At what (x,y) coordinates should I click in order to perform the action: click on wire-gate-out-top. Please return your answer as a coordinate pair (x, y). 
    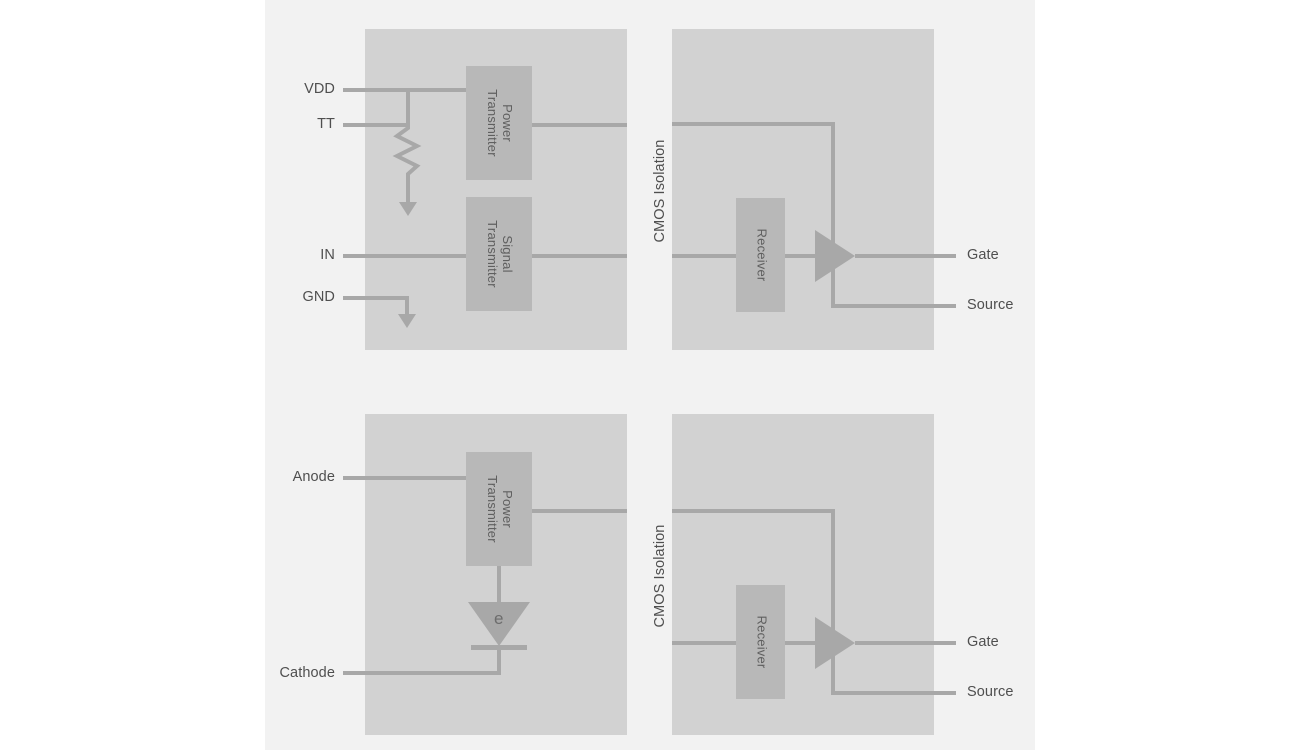
    Looking at the image, I should click on (905, 256).